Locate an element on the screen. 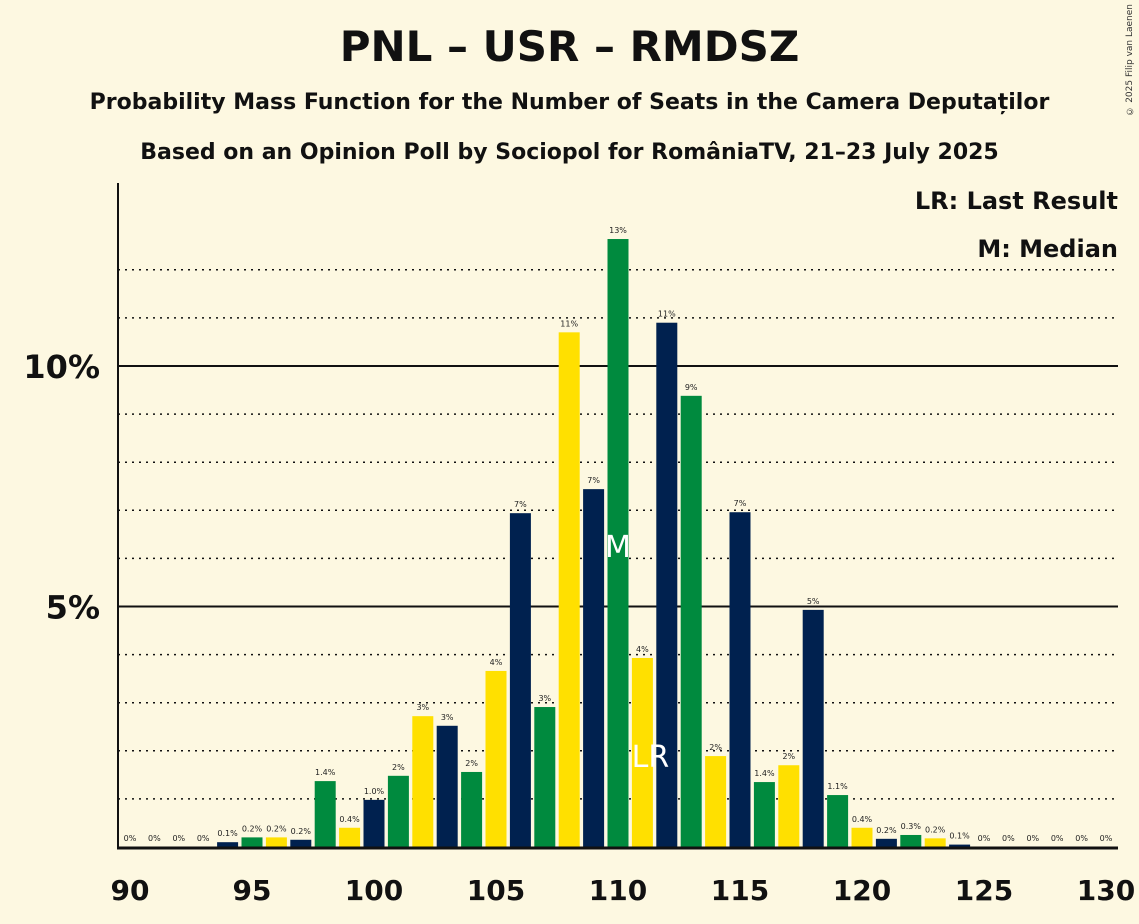 The image size is (1139, 924). x-tick-label: 120 is located at coordinates (862, 890).